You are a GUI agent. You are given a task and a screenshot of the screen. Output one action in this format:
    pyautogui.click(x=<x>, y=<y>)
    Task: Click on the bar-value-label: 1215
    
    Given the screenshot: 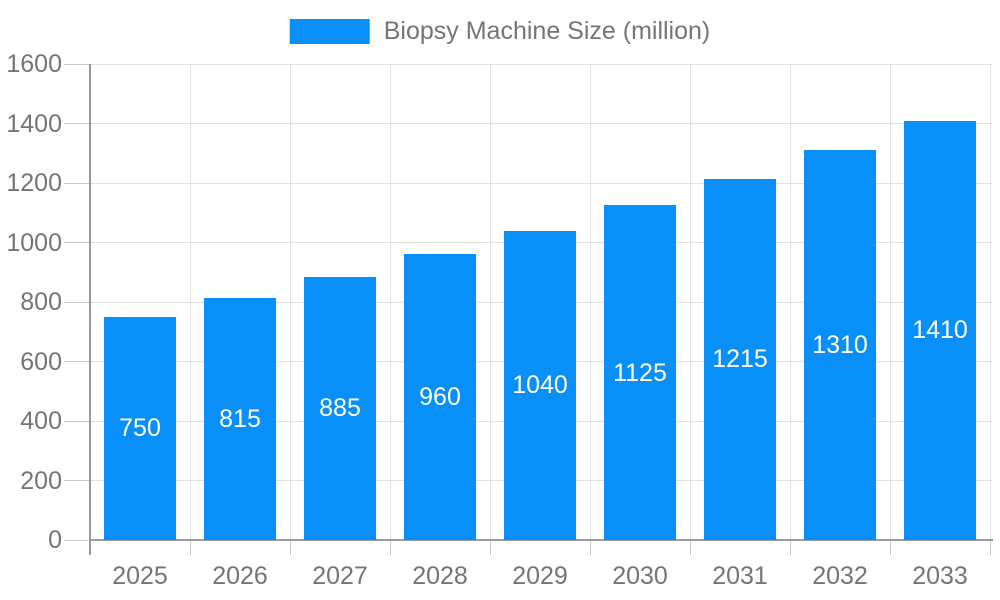 What is the action you would take?
    pyautogui.click(x=740, y=359)
    